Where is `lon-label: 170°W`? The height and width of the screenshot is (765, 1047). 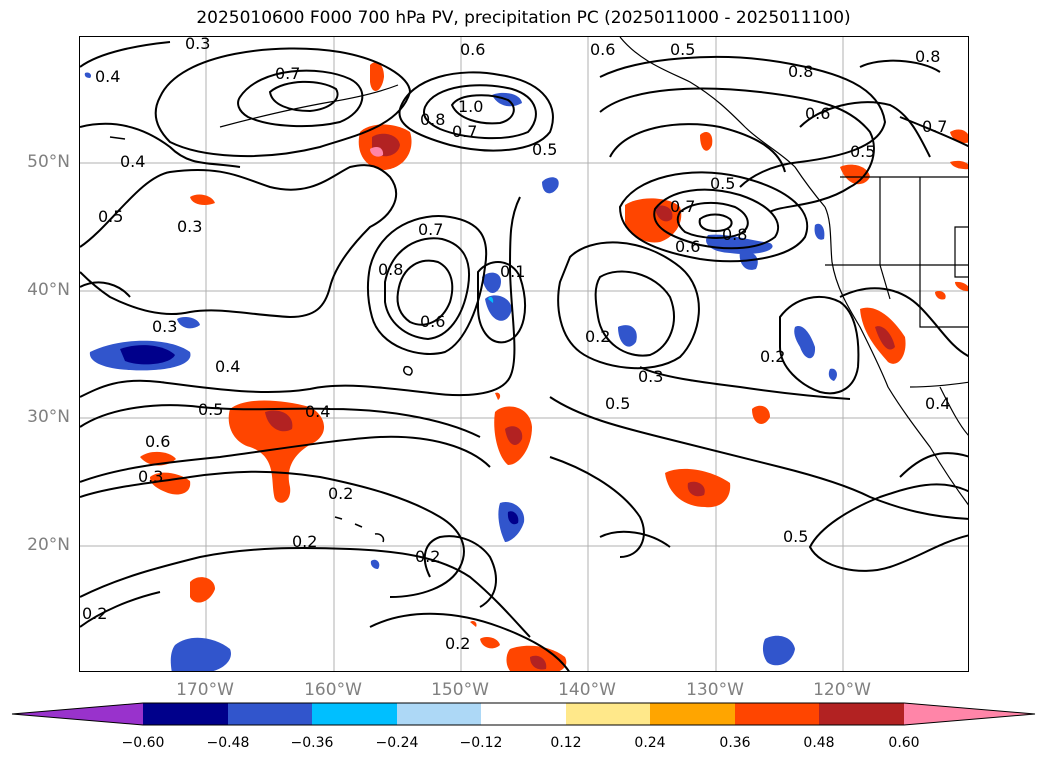
lon-label: 170°W is located at coordinates (205, 690).